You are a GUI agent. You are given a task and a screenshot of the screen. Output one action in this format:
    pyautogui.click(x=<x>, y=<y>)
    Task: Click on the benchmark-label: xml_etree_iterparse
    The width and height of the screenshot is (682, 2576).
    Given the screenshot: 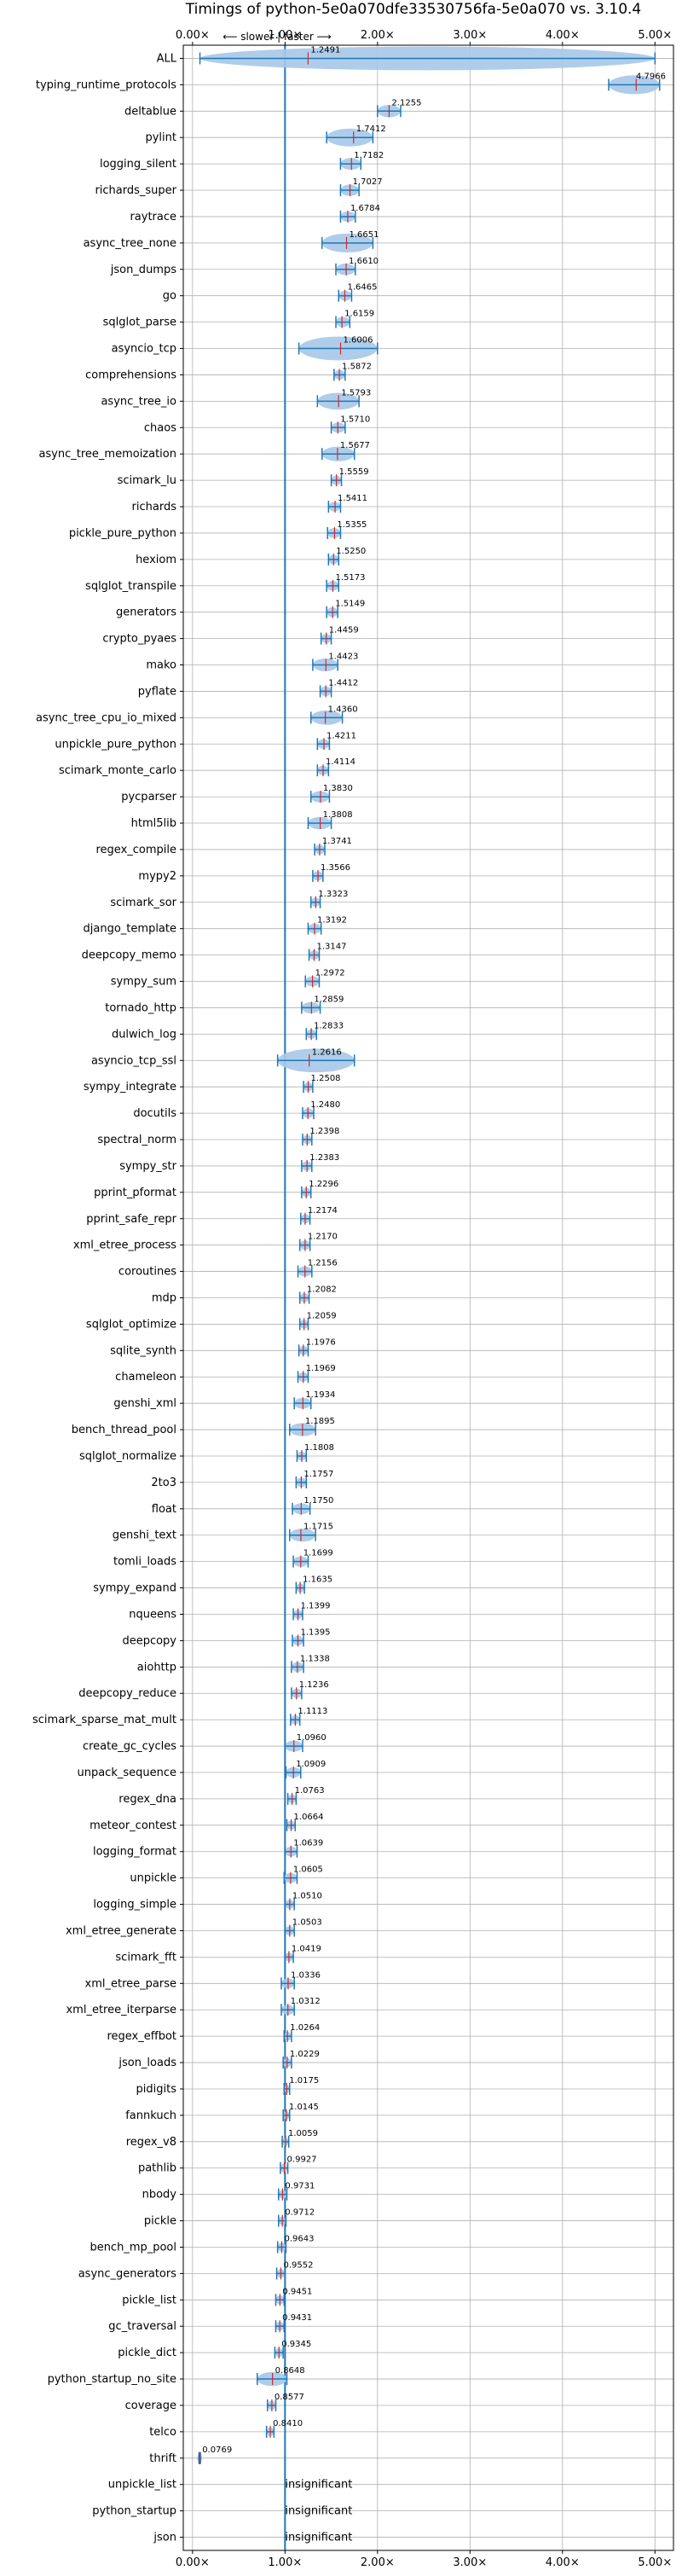 What is the action you would take?
    pyautogui.click(x=121, y=2010)
    